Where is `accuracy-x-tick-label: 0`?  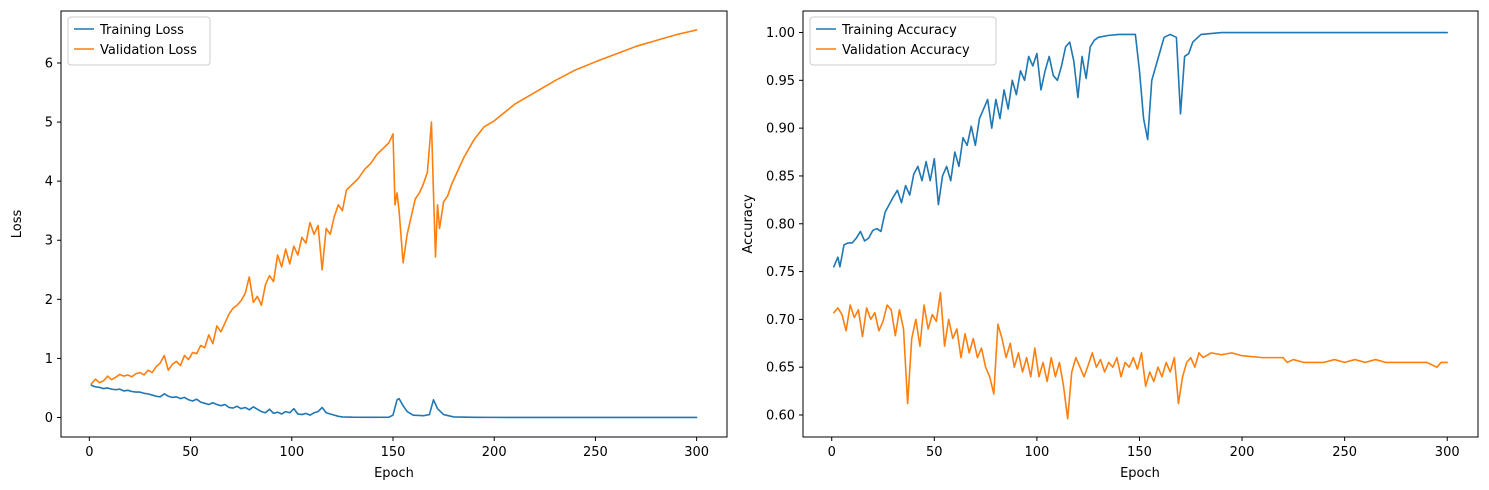 accuracy-x-tick-label: 0 is located at coordinates (832, 452).